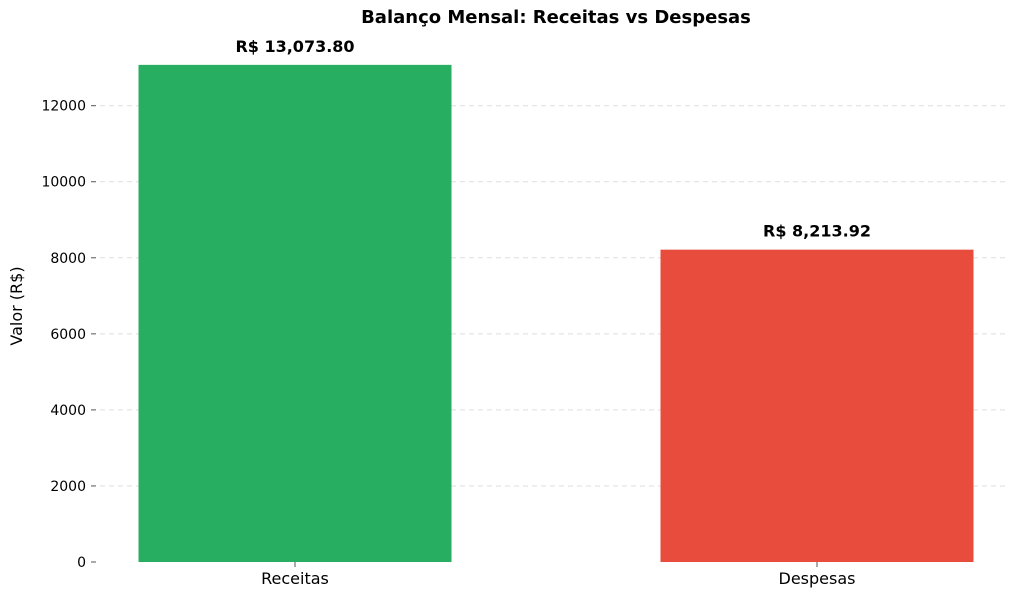  Describe the element at coordinates (295, 578) in the screenshot. I see `x-tick-label-receitas: Receitas` at that location.